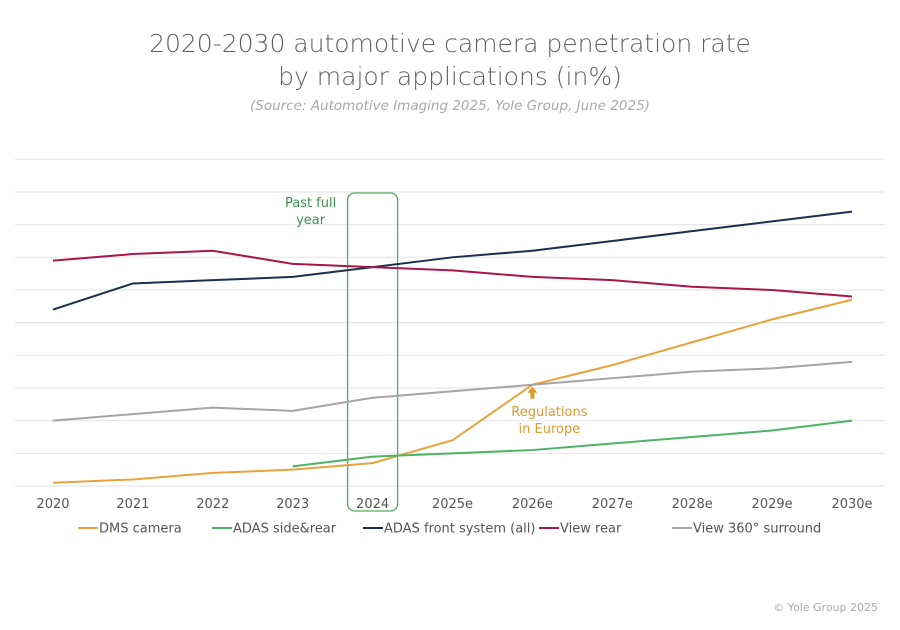 The height and width of the screenshot is (630, 900). I want to click on legend-label: DMS camera, so click(140, 529).